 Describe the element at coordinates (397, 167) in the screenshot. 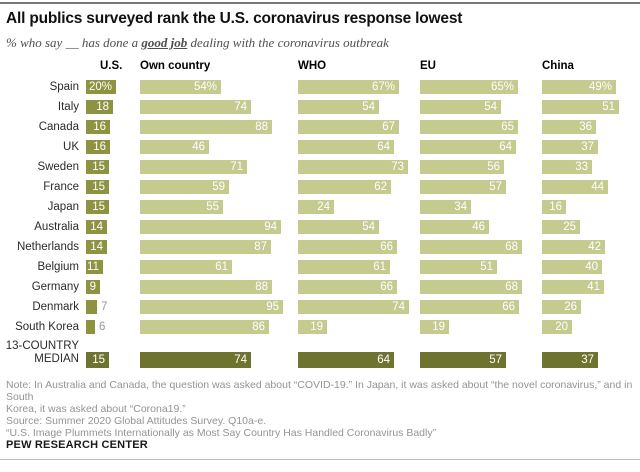

I see `bar-value: 73` at that location.